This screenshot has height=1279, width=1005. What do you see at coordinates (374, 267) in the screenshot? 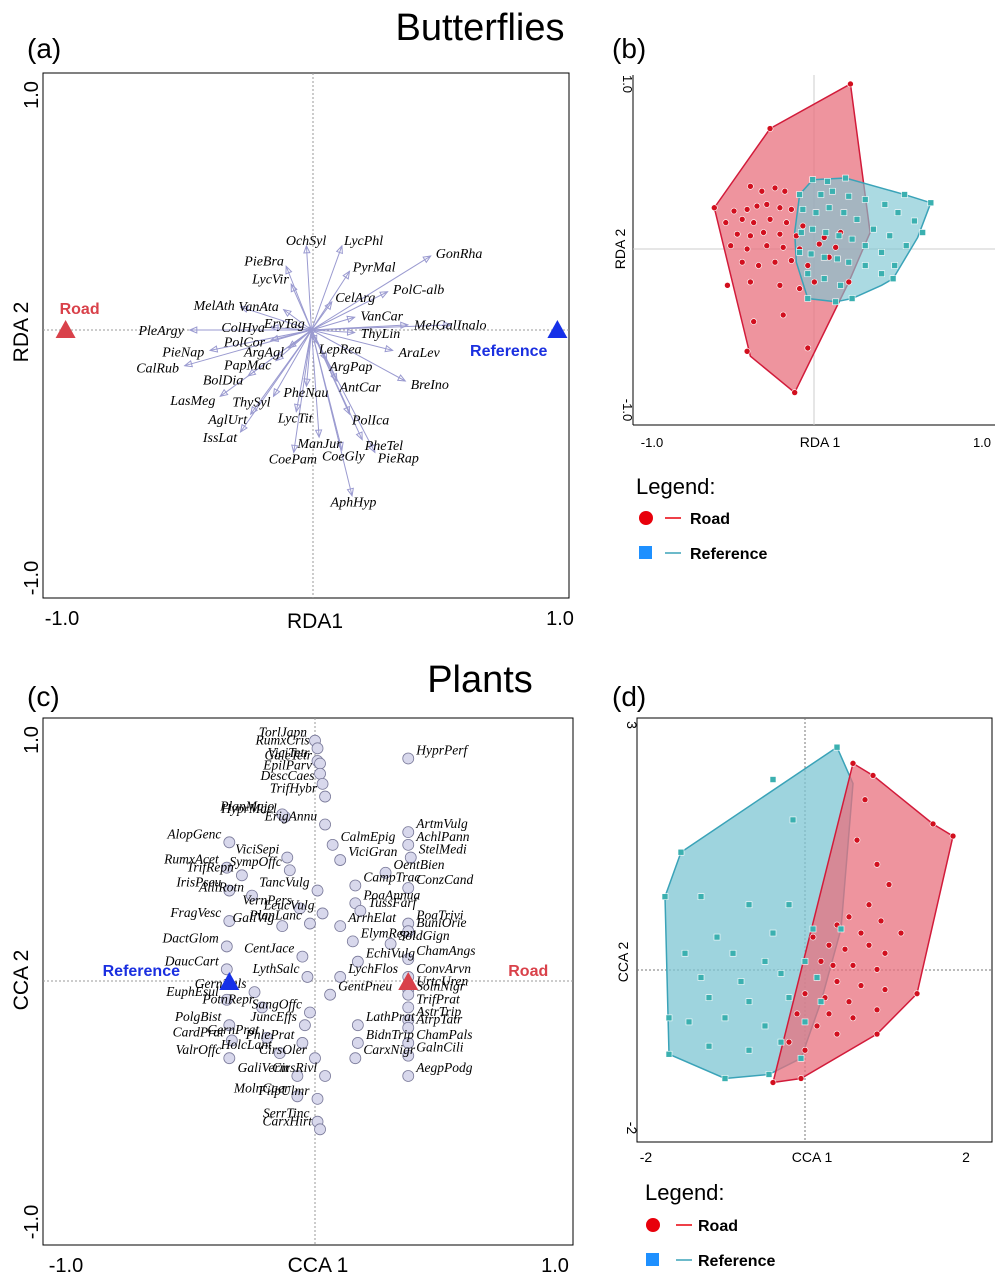
I see `species-label: PyrMal` at bounding box center [374, 267].